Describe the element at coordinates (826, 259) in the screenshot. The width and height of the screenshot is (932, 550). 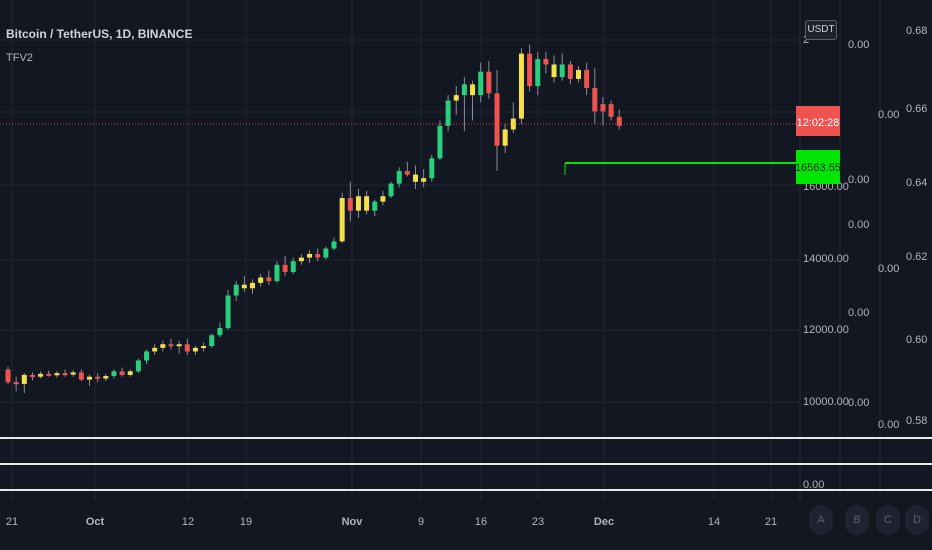
I see `price-tick-label-2: 14000.00` at that location.